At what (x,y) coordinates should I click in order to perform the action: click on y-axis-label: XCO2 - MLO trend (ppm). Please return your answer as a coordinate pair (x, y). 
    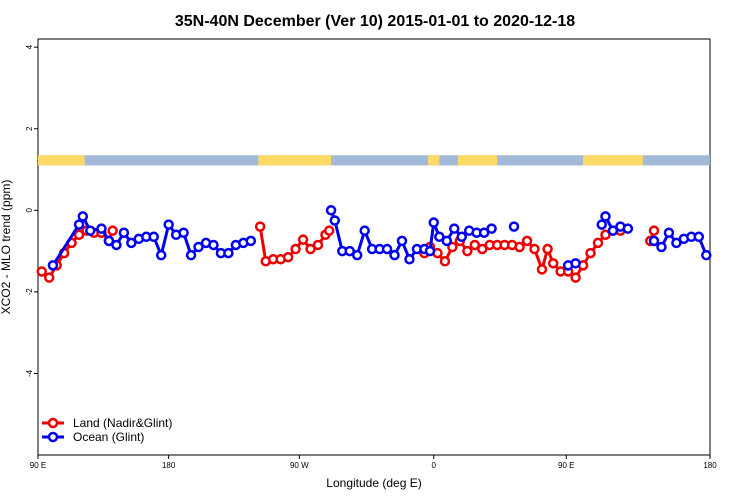
    Looking at the image, I should click on (6, 247).